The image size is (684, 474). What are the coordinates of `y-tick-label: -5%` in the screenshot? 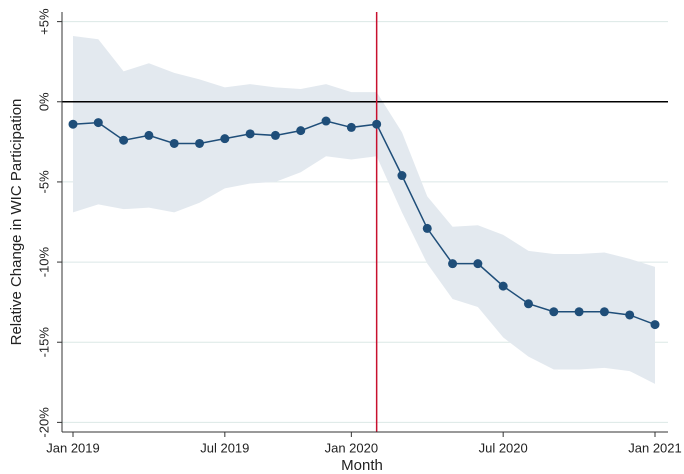 It's located at (43, 182).